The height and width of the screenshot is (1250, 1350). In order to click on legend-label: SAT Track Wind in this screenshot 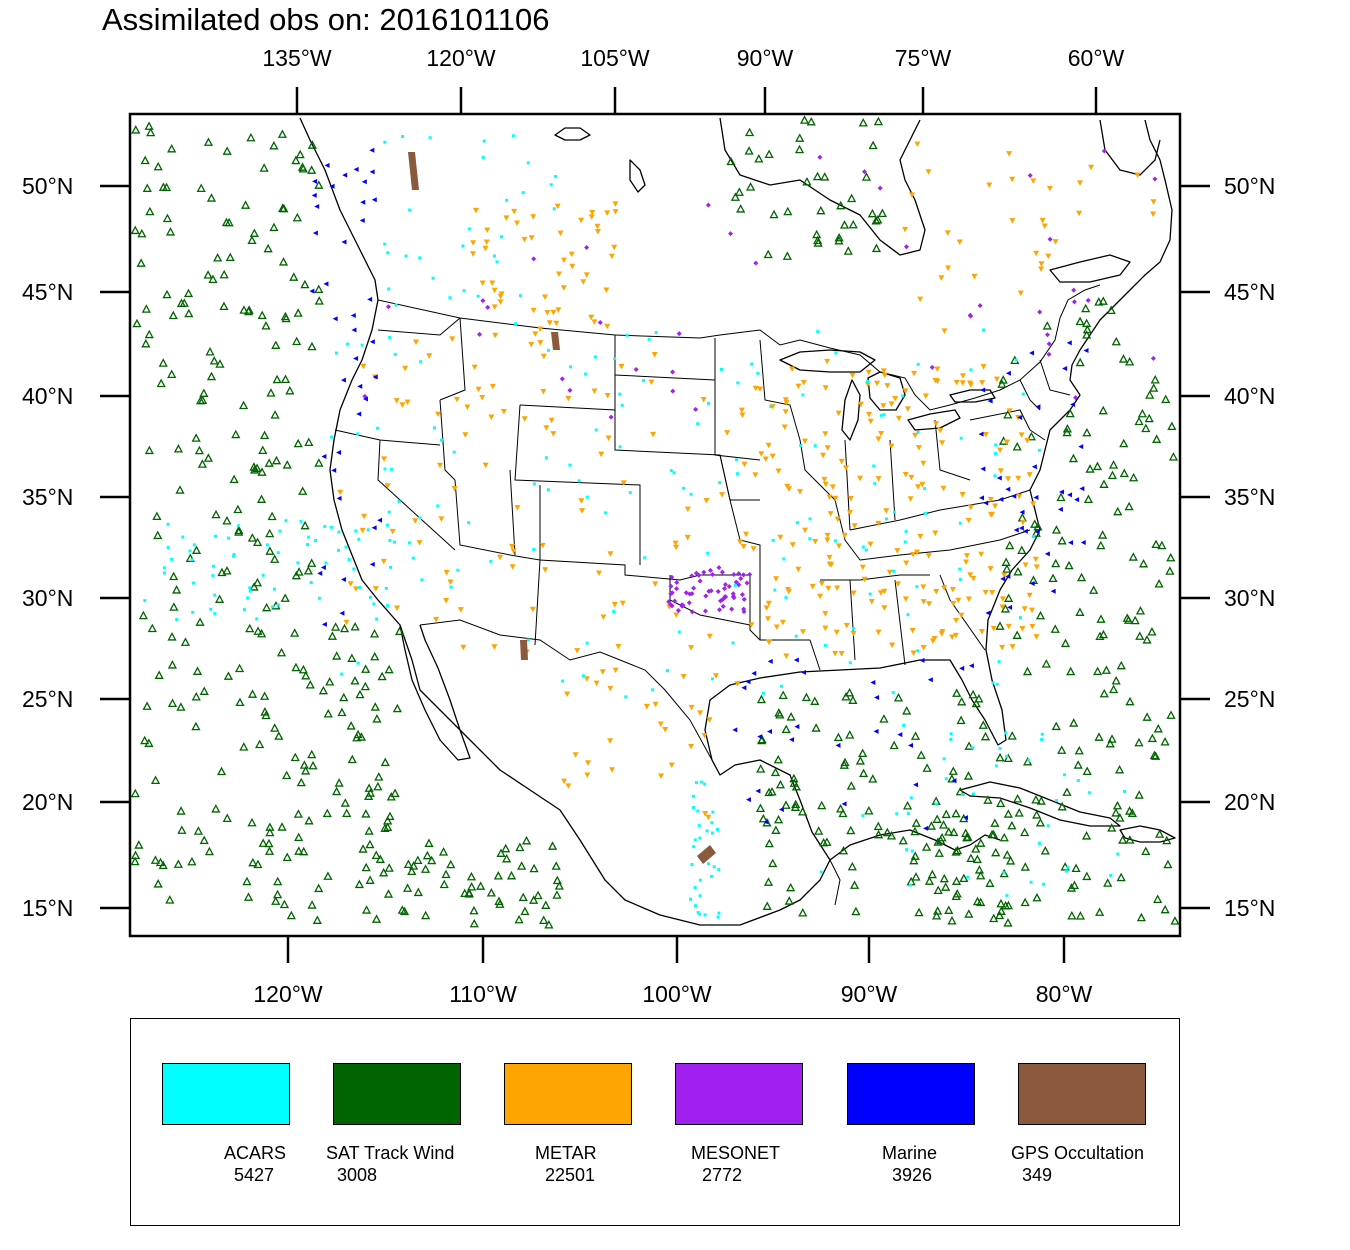, I will do `click(390, 1153)`.